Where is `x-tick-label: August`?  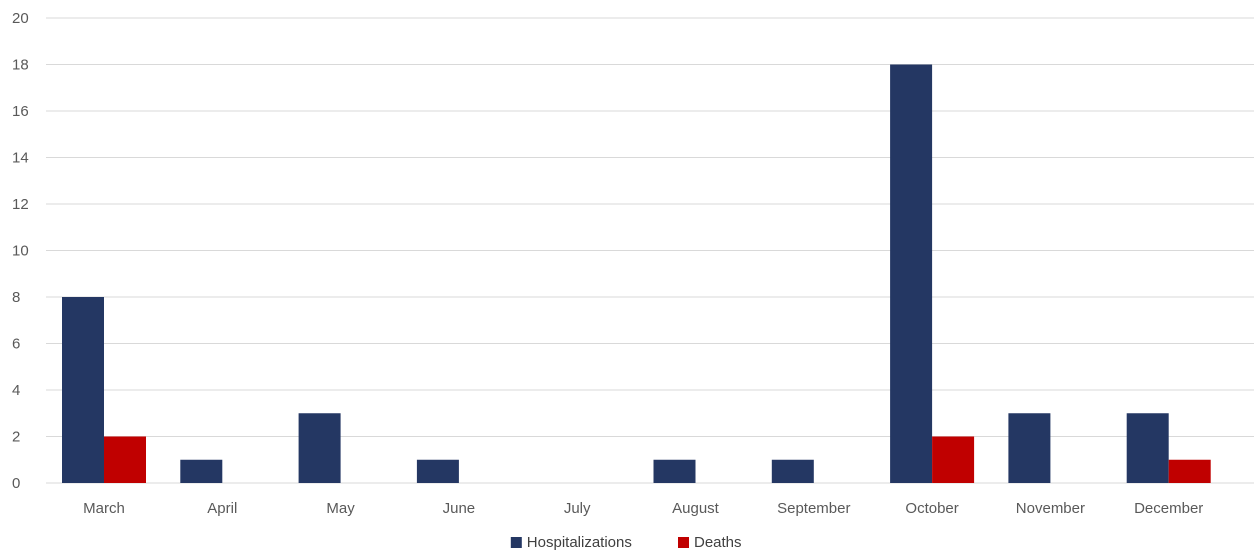
x-tick-label: August is located at coordinates (696, 508).